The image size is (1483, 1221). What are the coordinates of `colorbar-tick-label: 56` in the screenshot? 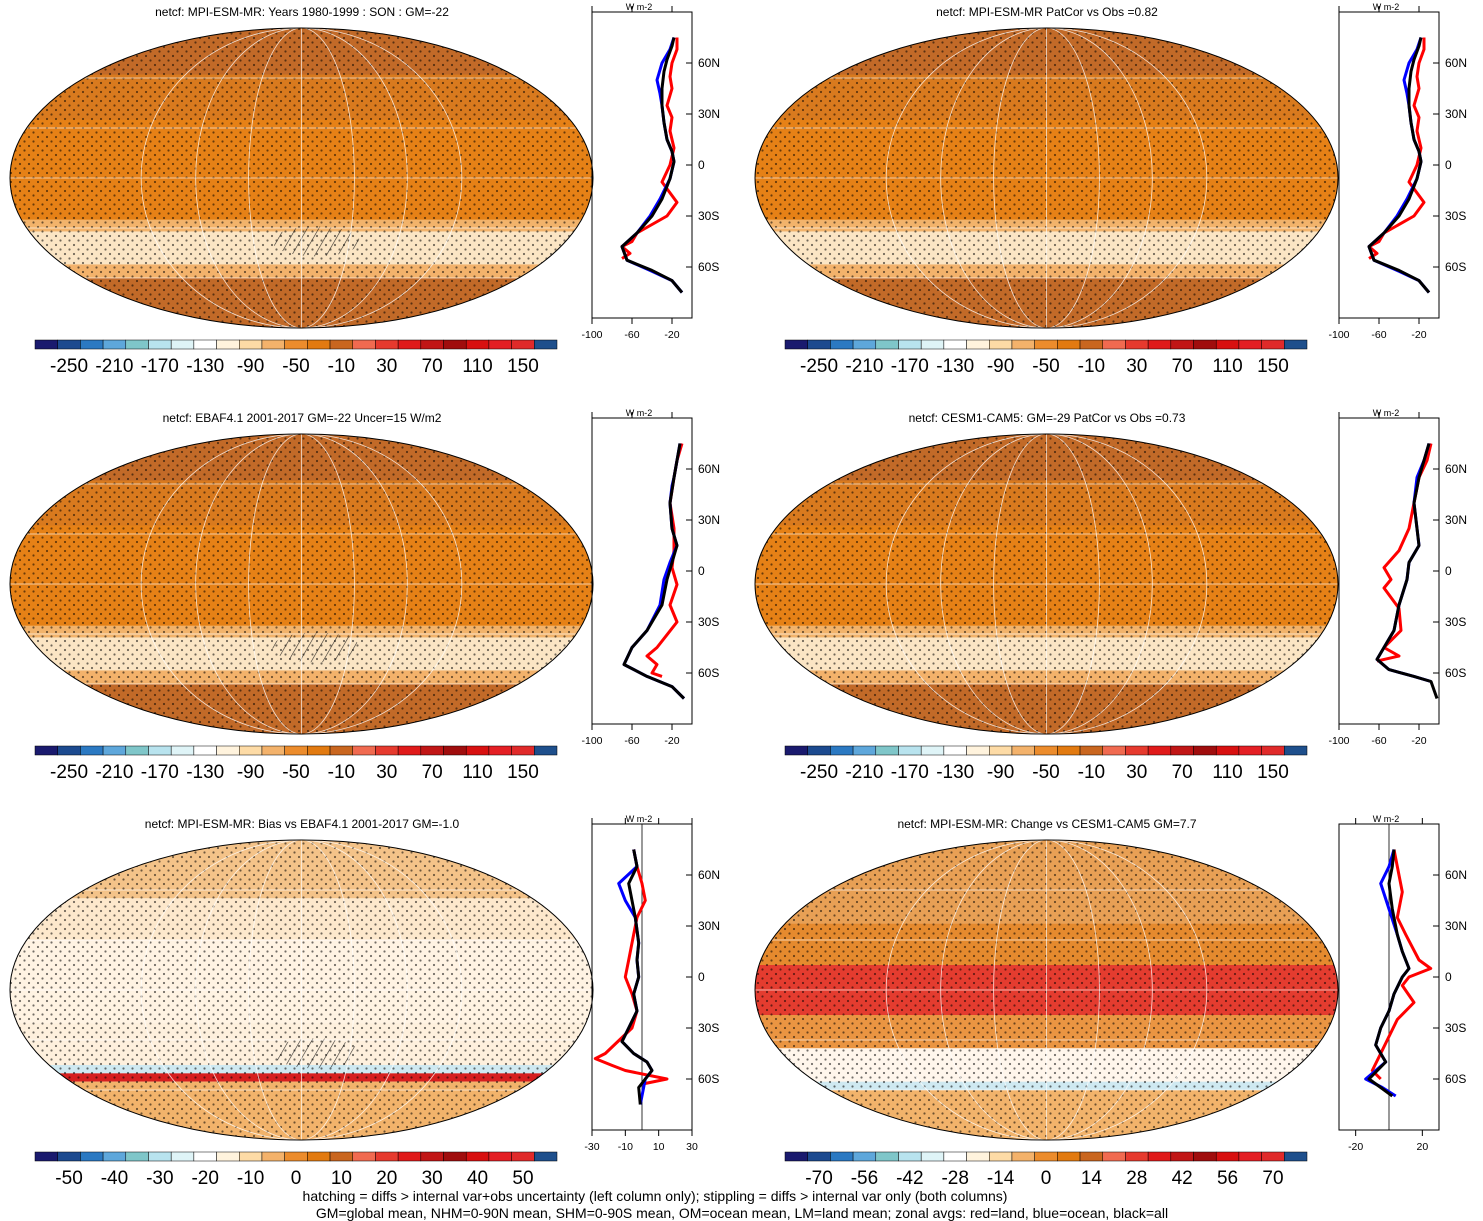 It's located at (1227, 1178).